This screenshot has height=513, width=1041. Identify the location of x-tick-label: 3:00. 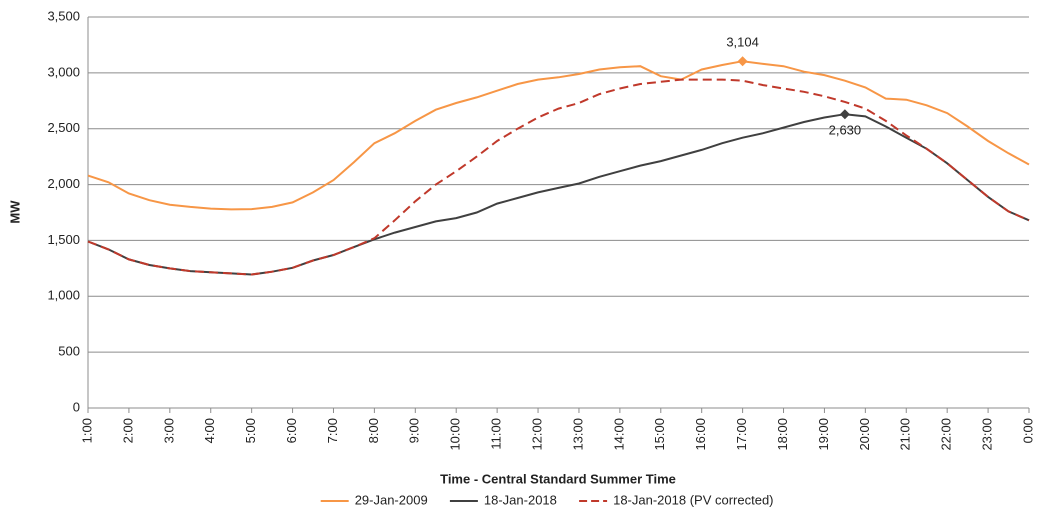
(168, 430).